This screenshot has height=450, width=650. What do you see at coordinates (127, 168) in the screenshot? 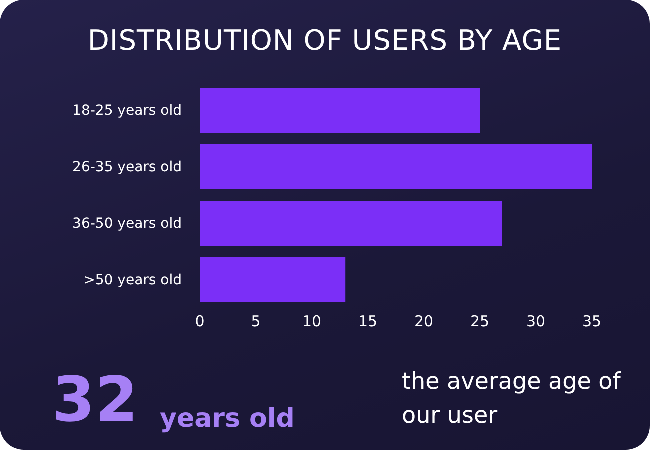
I see `y-tick-label: 26-35 years old` at bounding box center [127, 168].